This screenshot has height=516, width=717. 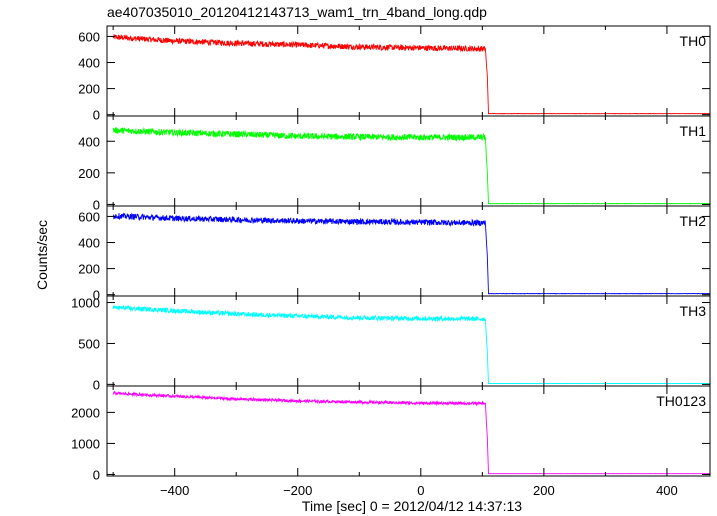 I want to click on series-line-th0123, so click(x=411, y=432).